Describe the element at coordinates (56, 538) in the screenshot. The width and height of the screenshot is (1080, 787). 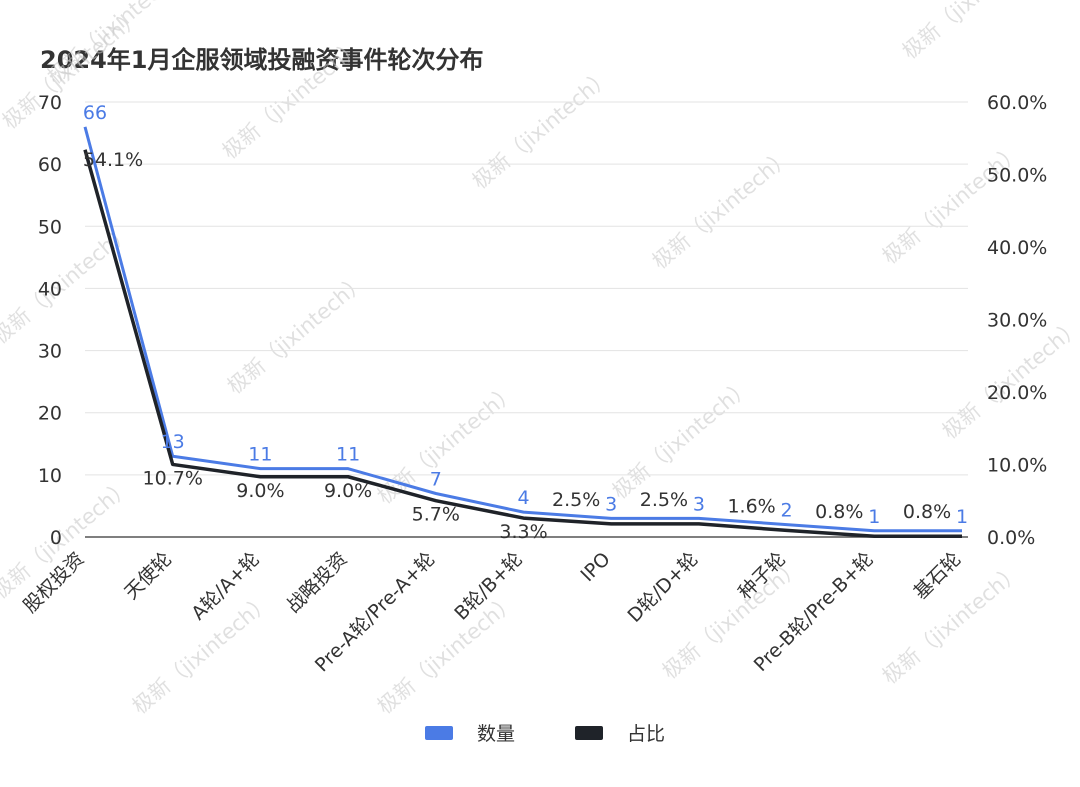
I see `left-axis-tick-label: 0` at that location.